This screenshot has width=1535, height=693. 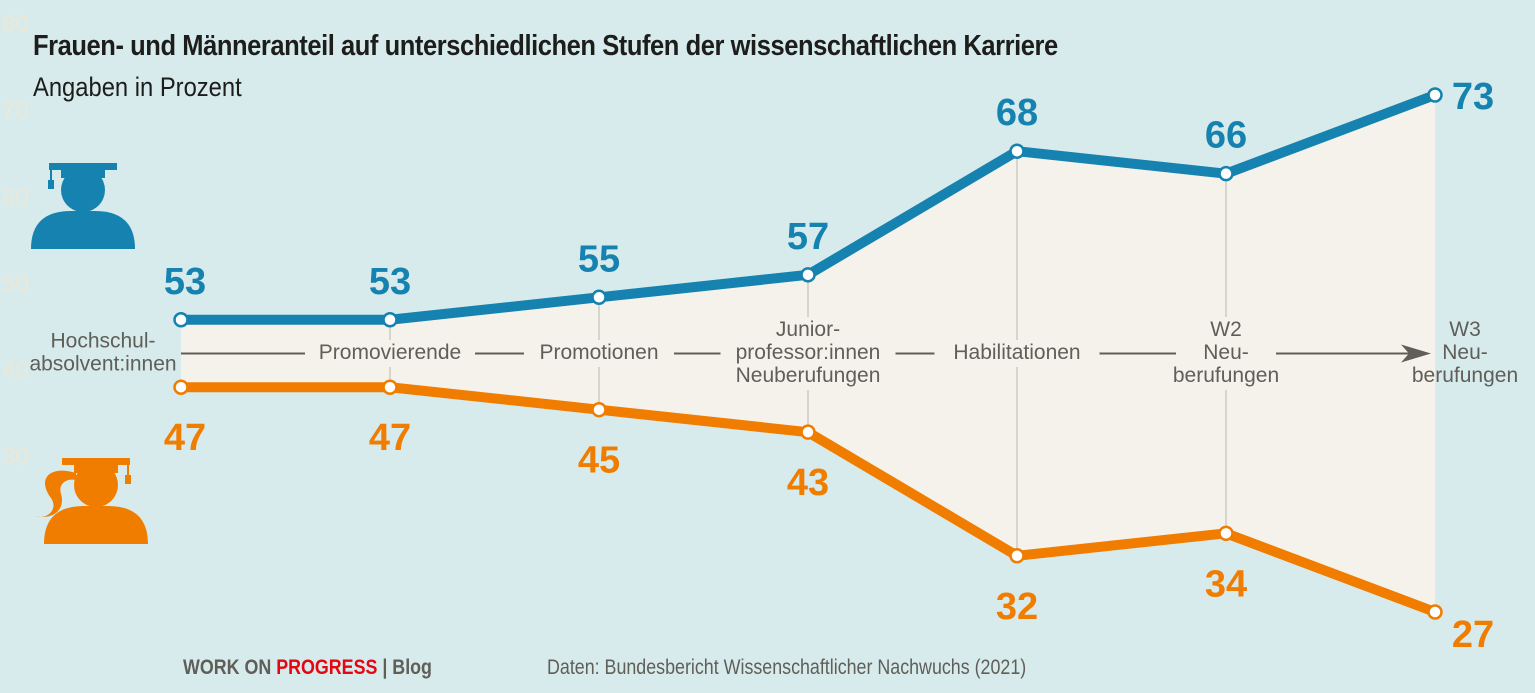 What do you see at coordinates (808, 329) in the screenshot?
I see `category-label: Junior-` at bounding box center [808, 329].